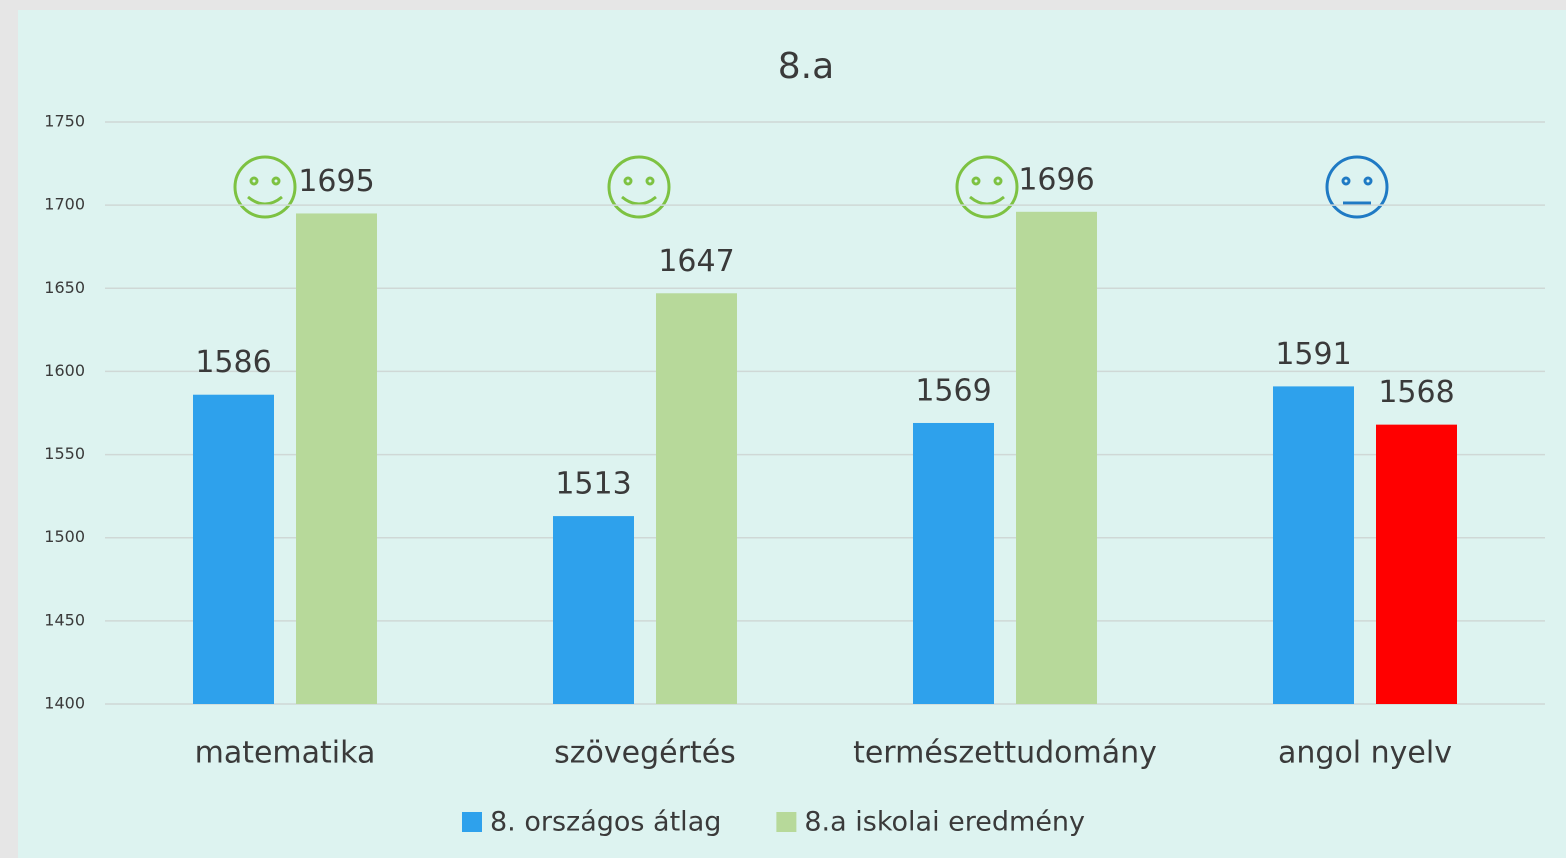  Describe the element at coordinates (64, 453) in the screenshot. I see `y-tick-label: 1550` at that location.